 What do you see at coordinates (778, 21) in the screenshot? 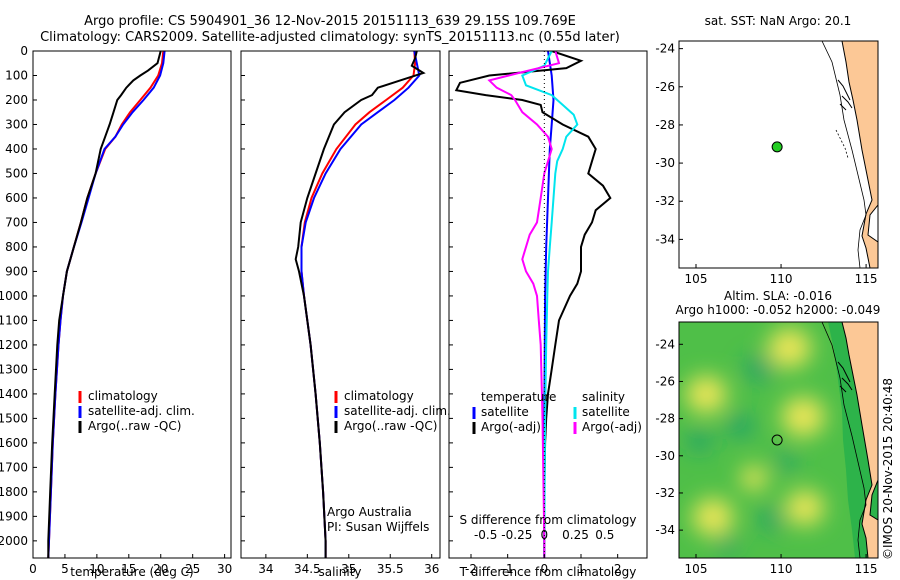
I see `sst-map-title: sat. SST: NaN Argo: 20.1` at bounding box center [778, 21].